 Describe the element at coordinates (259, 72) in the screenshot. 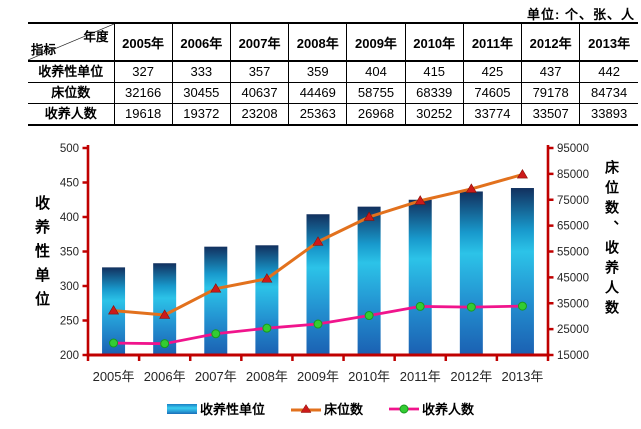

I see `value-cell: 357` at that location.